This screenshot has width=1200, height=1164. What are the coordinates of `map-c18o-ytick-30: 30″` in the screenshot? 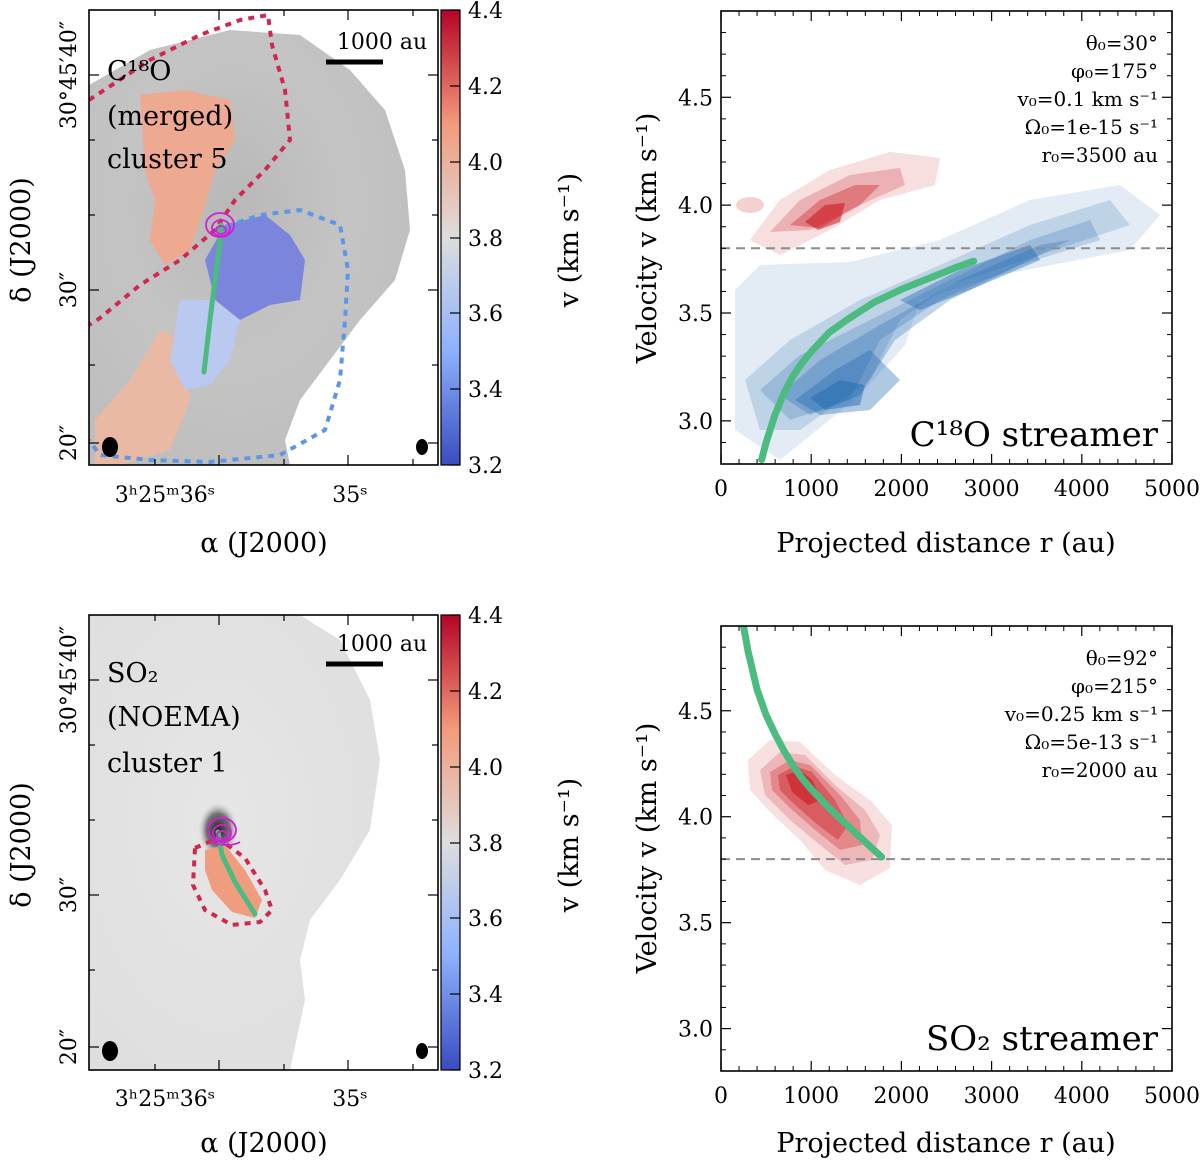 It's located at (69, 290).